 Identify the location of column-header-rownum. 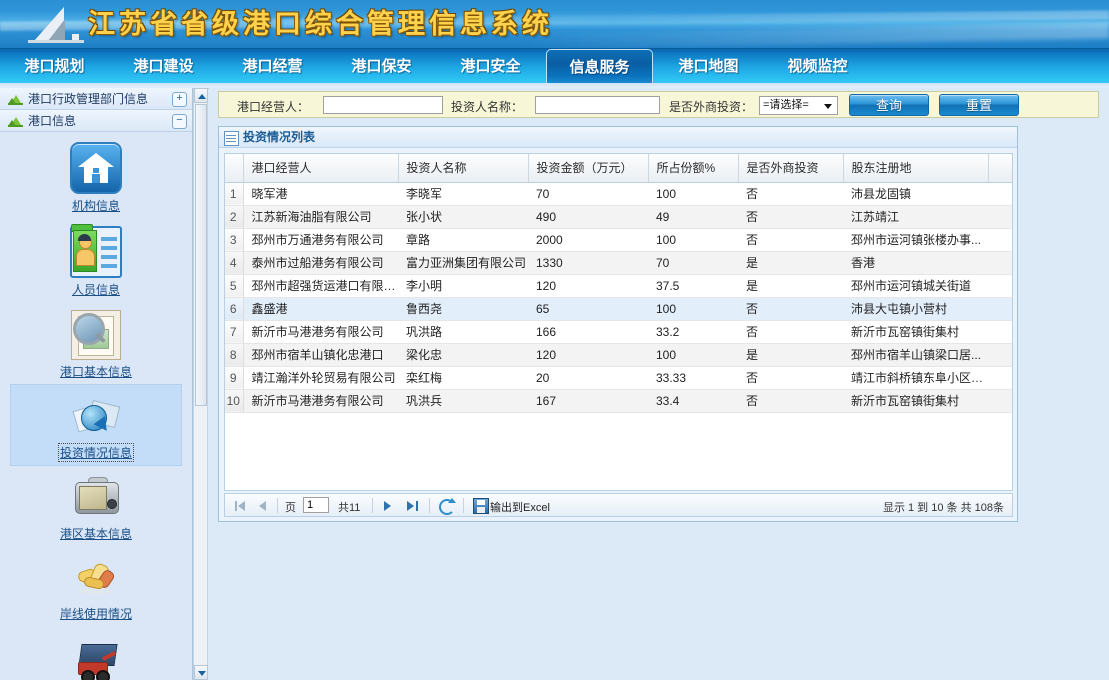
(234, 168).